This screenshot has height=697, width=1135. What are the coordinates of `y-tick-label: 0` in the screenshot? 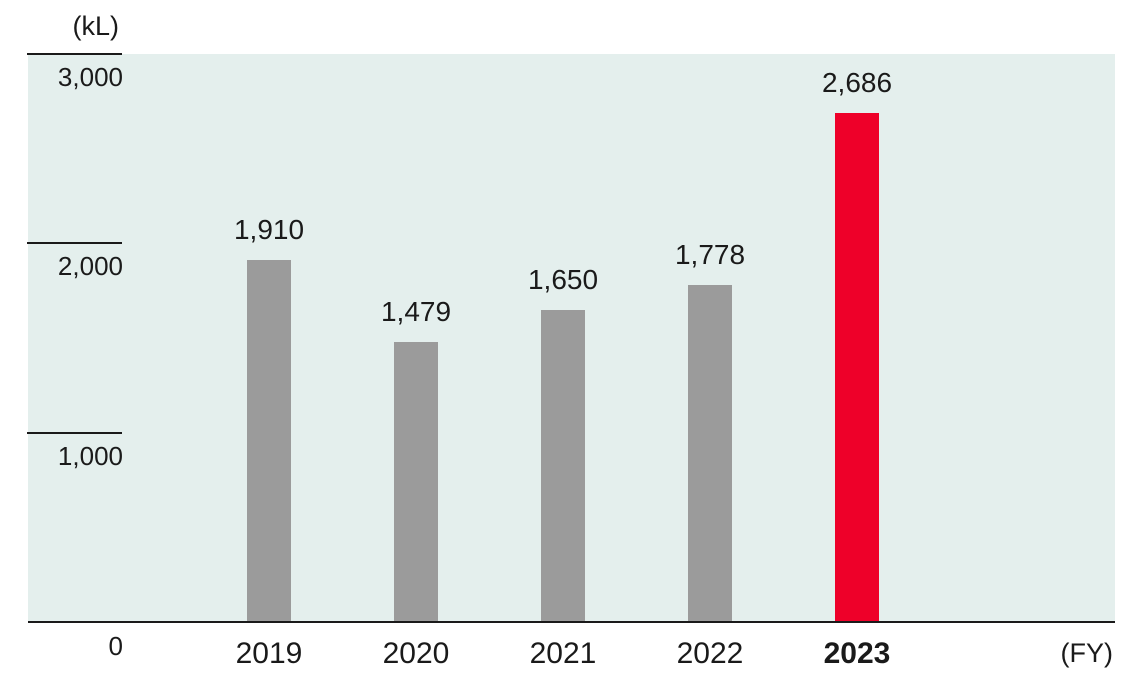 It's located at (115, 646).